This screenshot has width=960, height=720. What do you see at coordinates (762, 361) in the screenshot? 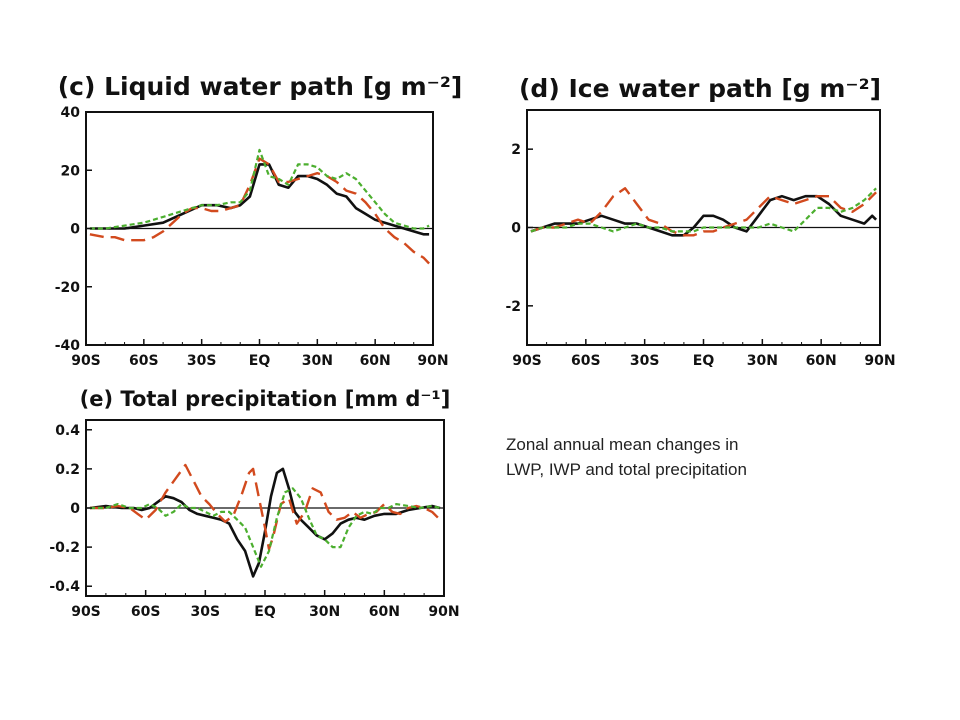
I see `panel-d-x-tick-label: 30N` at bounding box center [762, 361].